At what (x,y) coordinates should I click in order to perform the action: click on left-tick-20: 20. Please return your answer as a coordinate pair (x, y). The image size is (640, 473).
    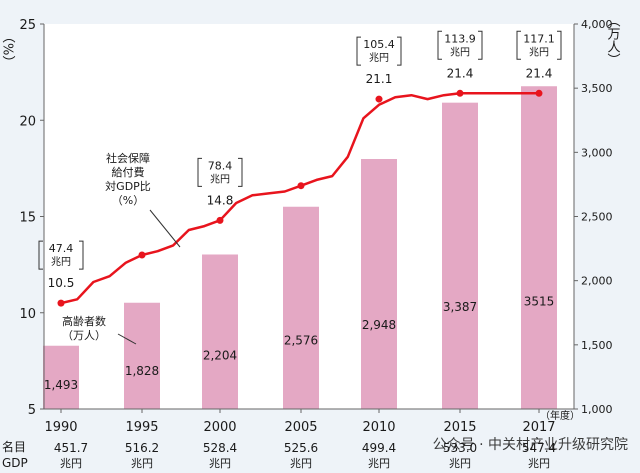
    Looking at the image, I should click on (27, 121).